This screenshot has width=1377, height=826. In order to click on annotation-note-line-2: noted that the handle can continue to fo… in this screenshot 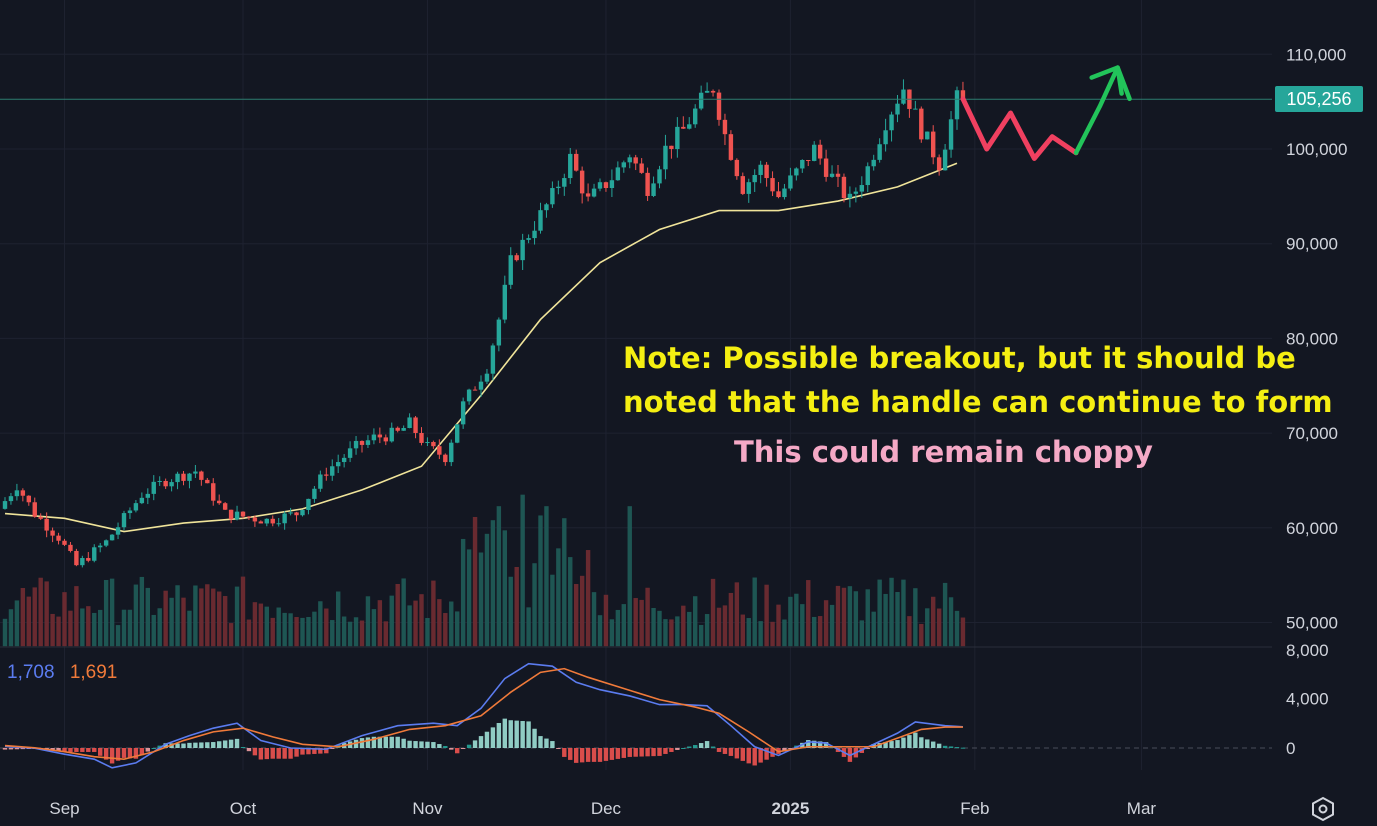, I will do `click(978, 402)`.